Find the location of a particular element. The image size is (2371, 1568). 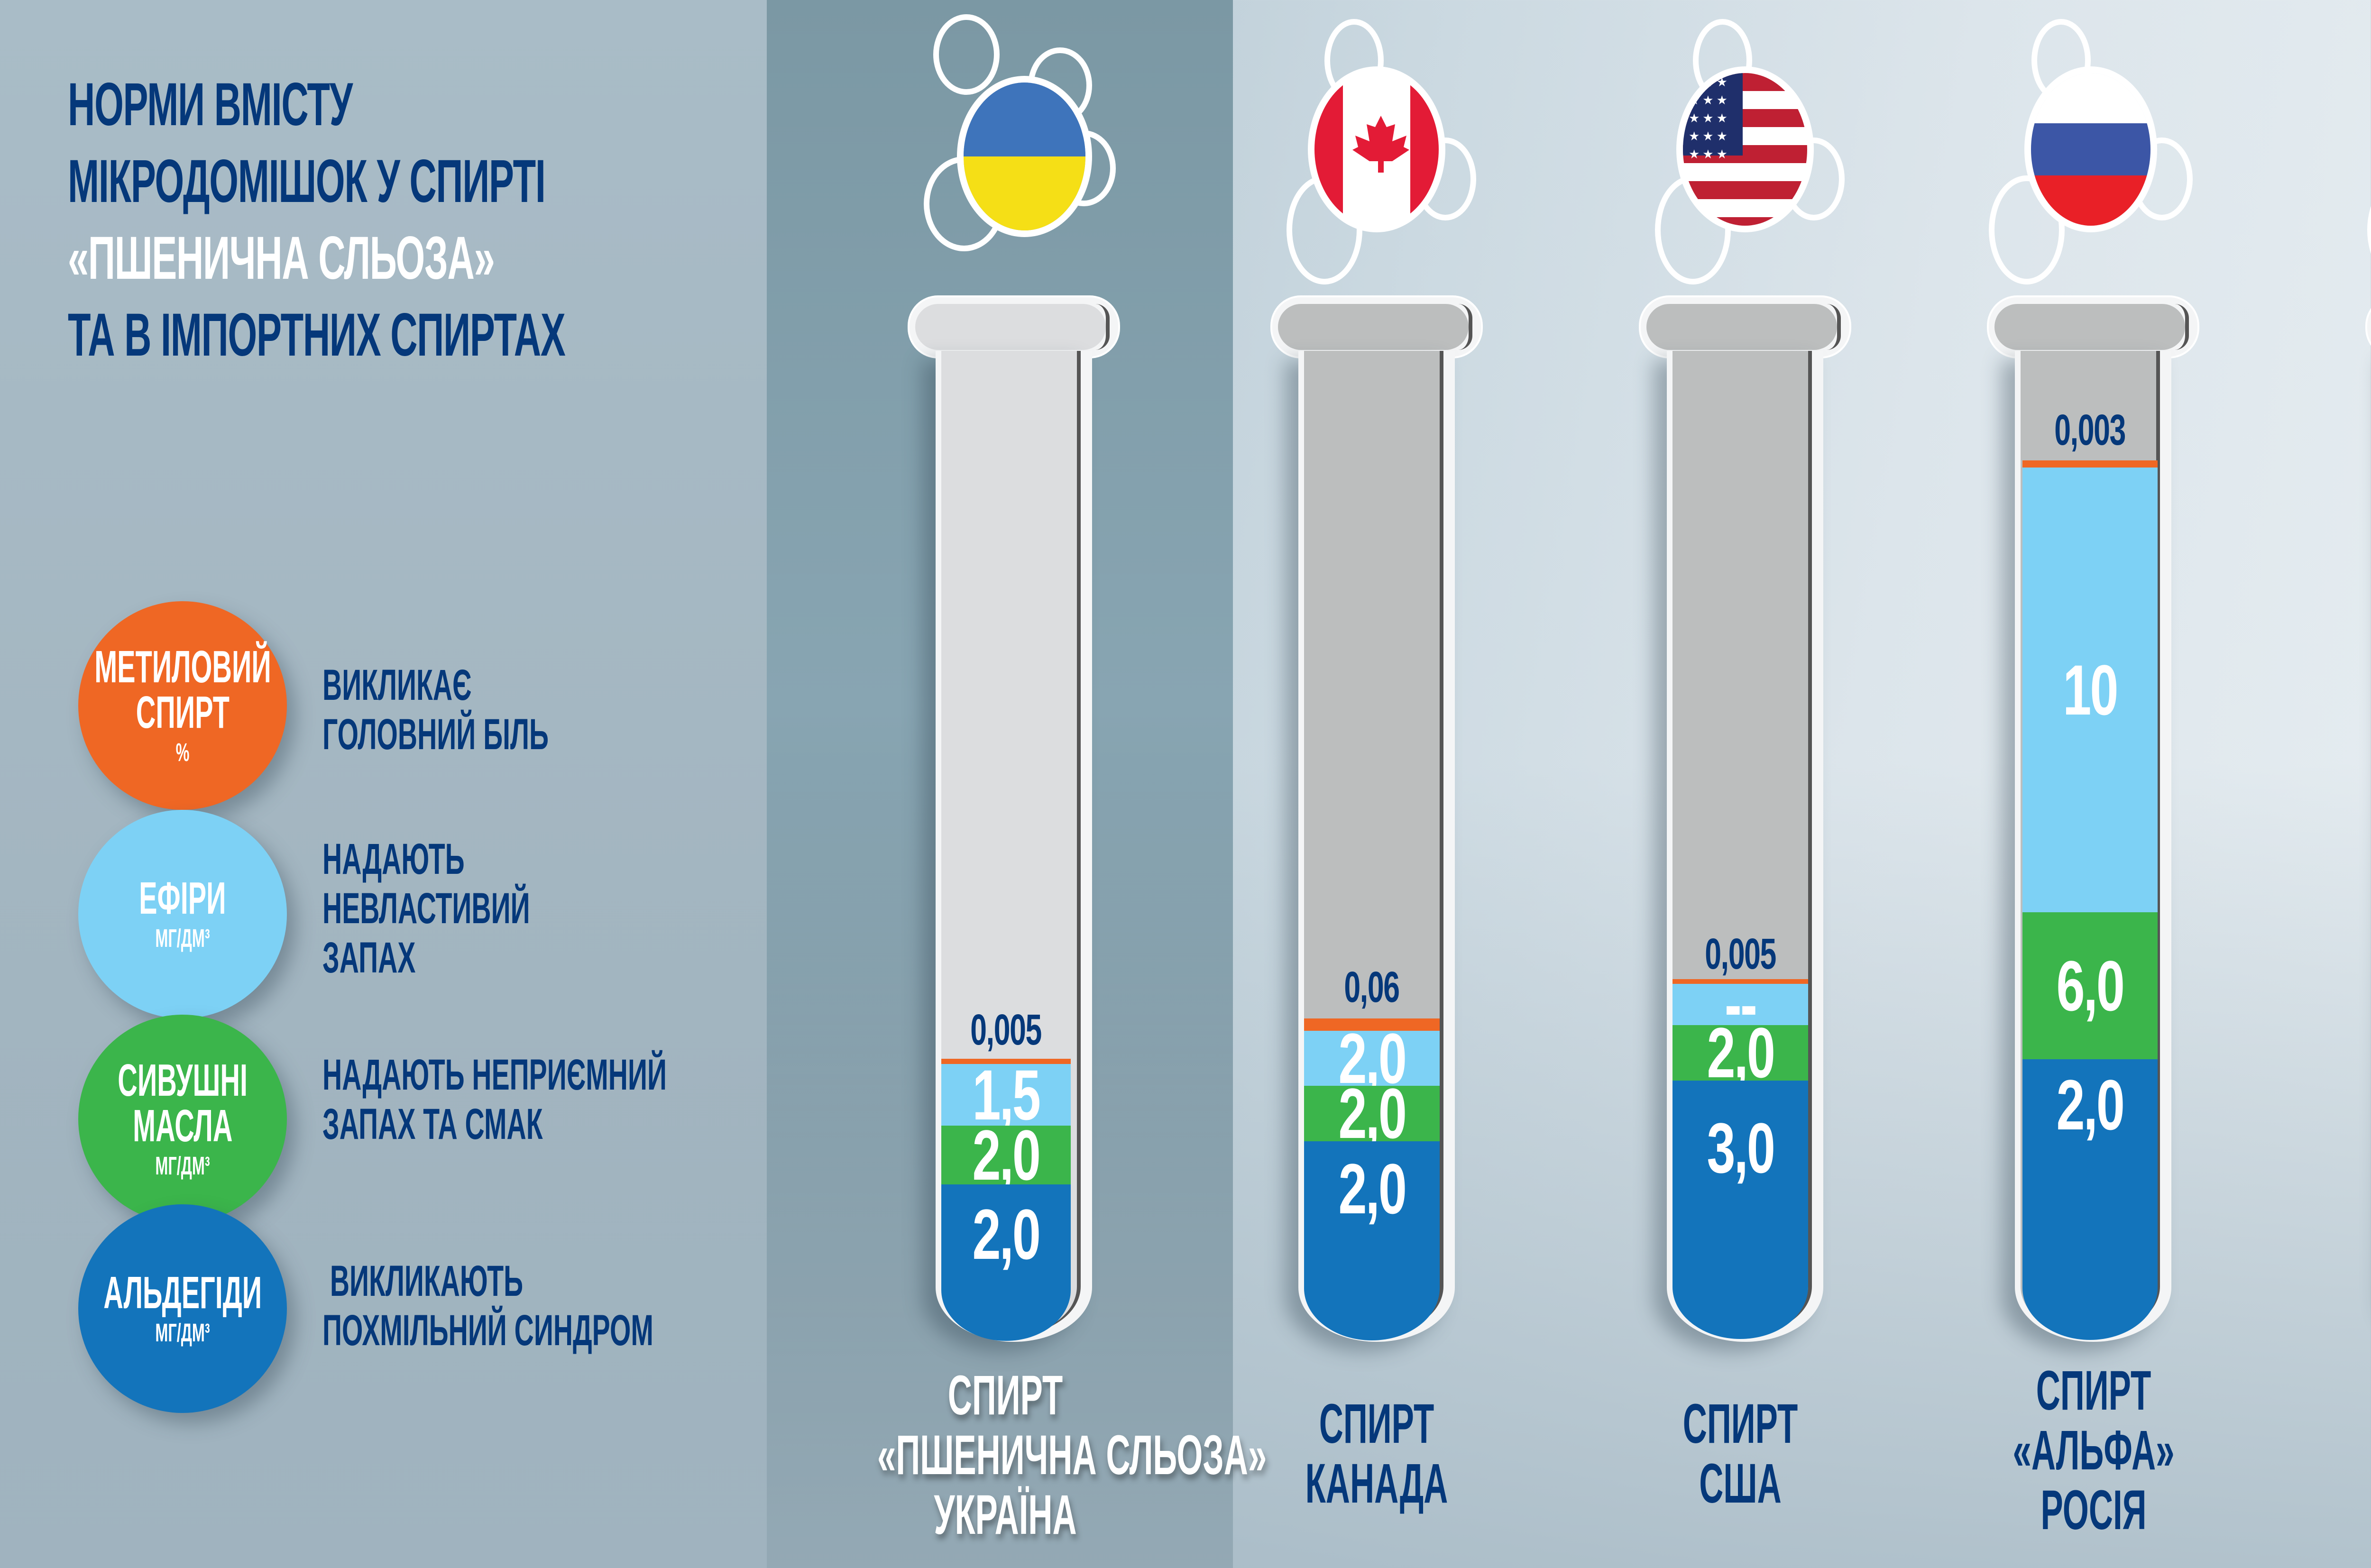

methyl-value: 0,06 is located at coordinates (1372, 987).